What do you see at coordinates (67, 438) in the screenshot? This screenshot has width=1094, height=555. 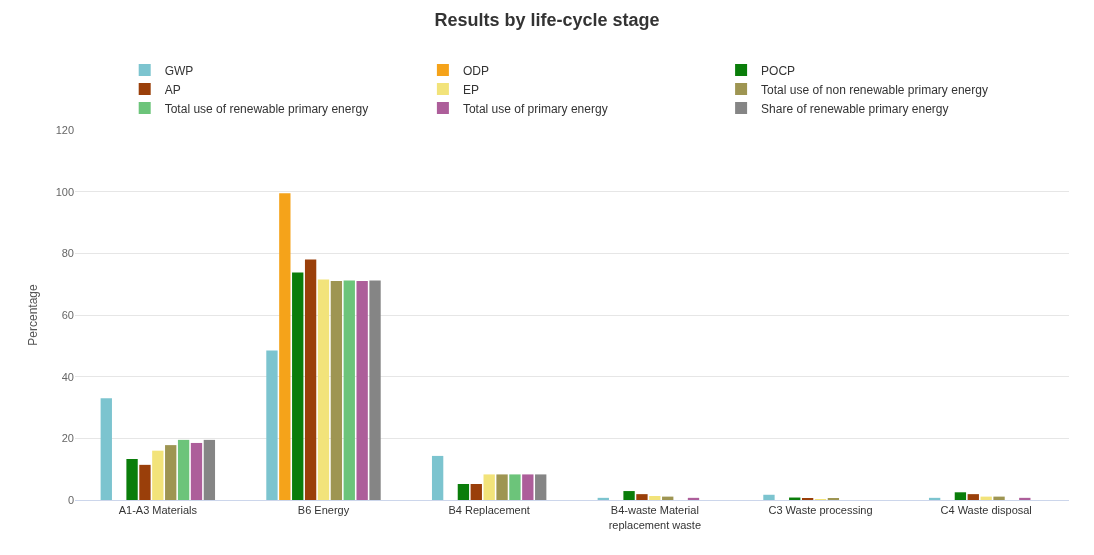 I see `y-tick-label: 20` at bounding box center [67, 438].